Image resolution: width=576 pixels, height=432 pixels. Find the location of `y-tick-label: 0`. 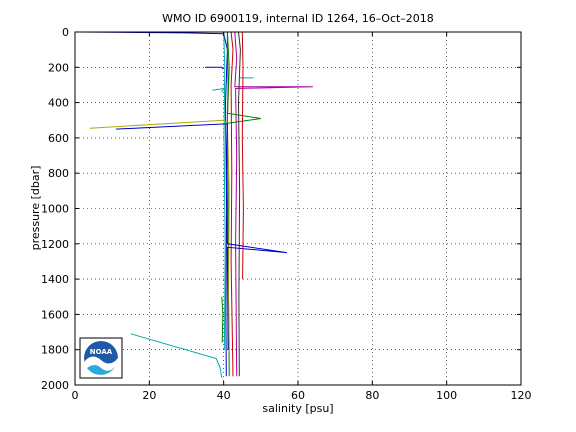

y-tick-label: 0 is located at coordinates (65, 32).